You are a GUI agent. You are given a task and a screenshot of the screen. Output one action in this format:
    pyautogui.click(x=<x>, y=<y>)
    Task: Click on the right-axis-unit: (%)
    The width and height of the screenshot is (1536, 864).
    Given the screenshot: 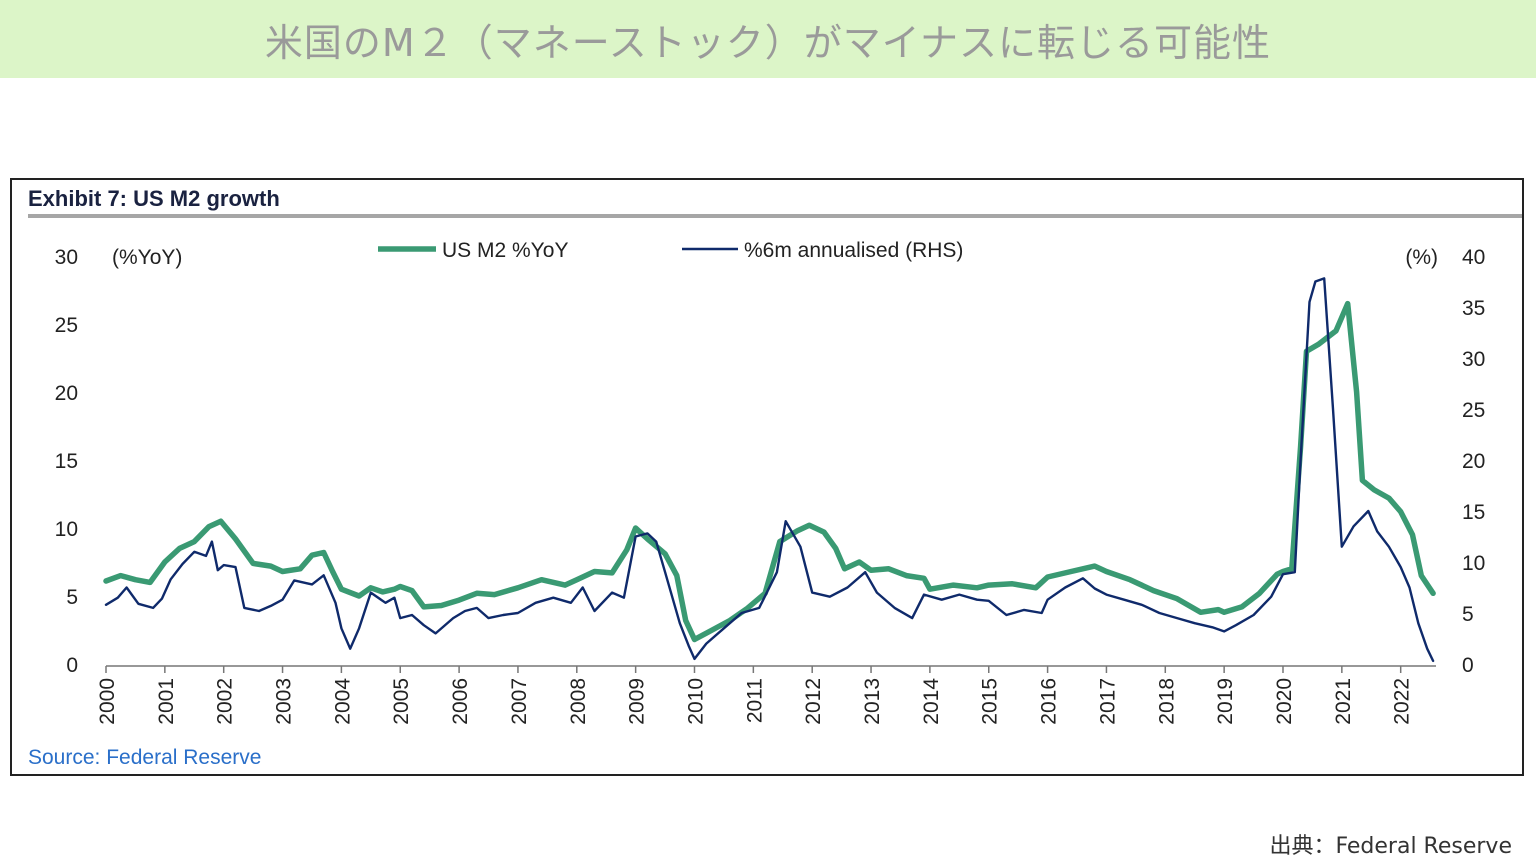 What is the action you would take?
    pyautogui.click(x=1421, y=257)
    